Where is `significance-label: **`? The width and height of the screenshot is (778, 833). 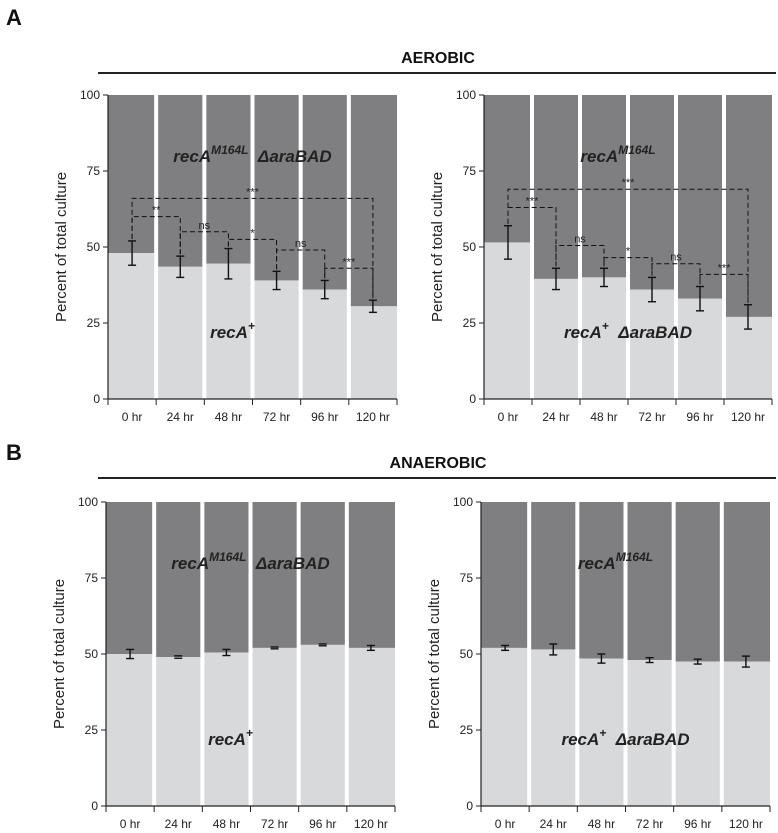 significance-label: ** is located at coordinates (156, 211).